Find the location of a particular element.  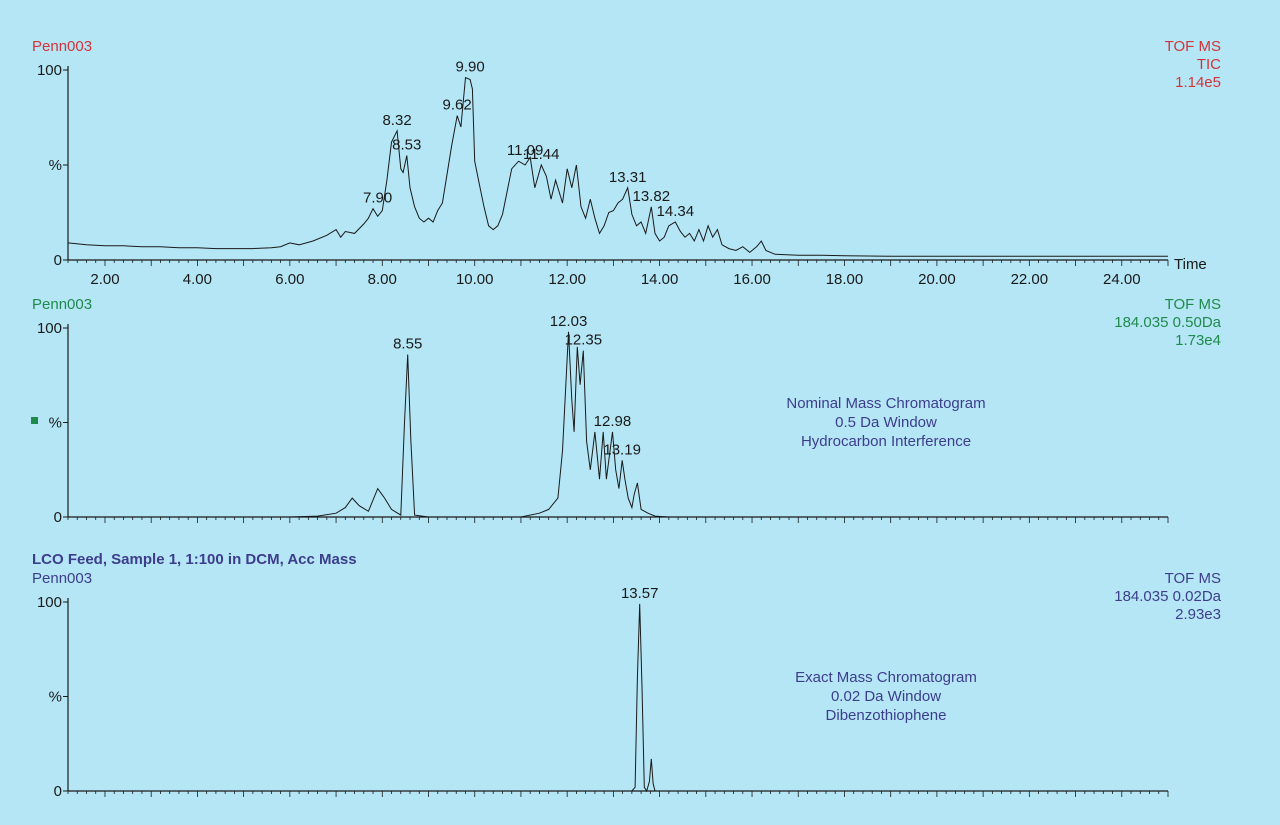

x-tick-label: 2.00 is located at coordinates (104, 279).